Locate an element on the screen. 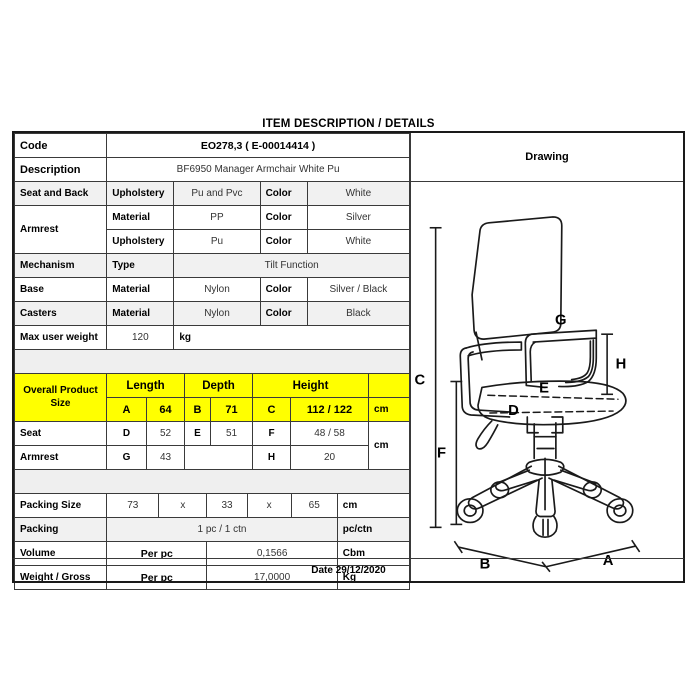 This screenshot has height=700, width=700. seat-and-back-attr-value: Pu and Pvc is located at coordinates (217, 193).